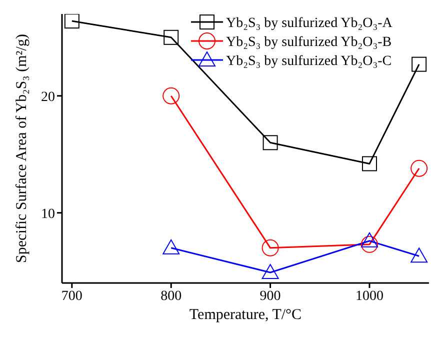  What do you see at coordinates (48, 97) in the screenshot?
I see `y-tick-label: 20` at bounding box center [48, 97].